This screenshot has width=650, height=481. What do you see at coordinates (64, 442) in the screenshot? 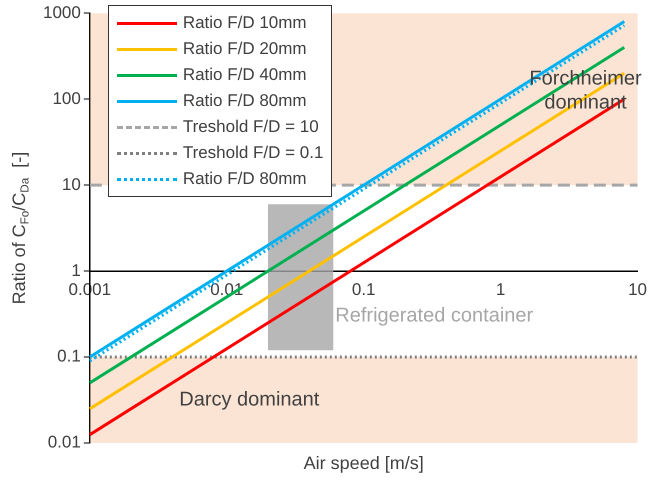
I see `y-tick-label: 0.01` at bounding box center [64, 442].